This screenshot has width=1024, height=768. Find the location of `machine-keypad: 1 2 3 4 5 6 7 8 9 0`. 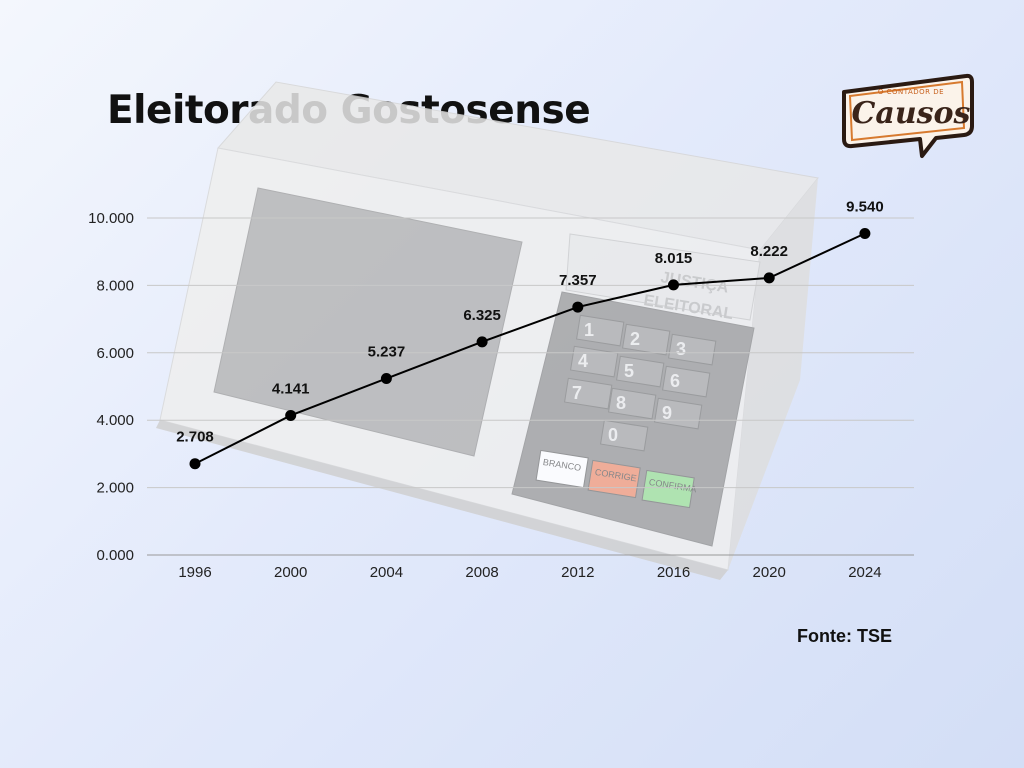

machine-keypad: 1 2 3 4 5 6 7 8 9 0 is located at coordinates (640, 383).